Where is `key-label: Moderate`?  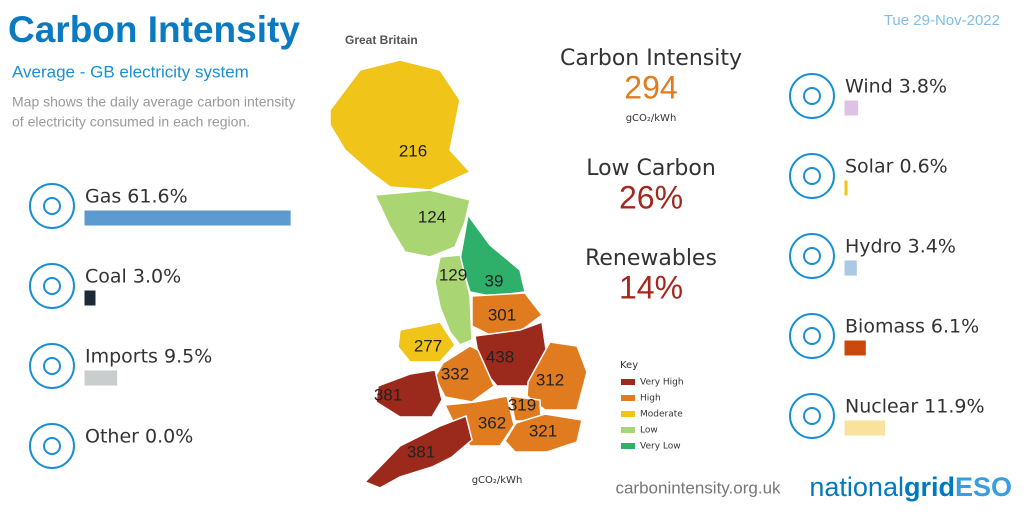 key-label: Moderate is located at coordinates (661, 415).